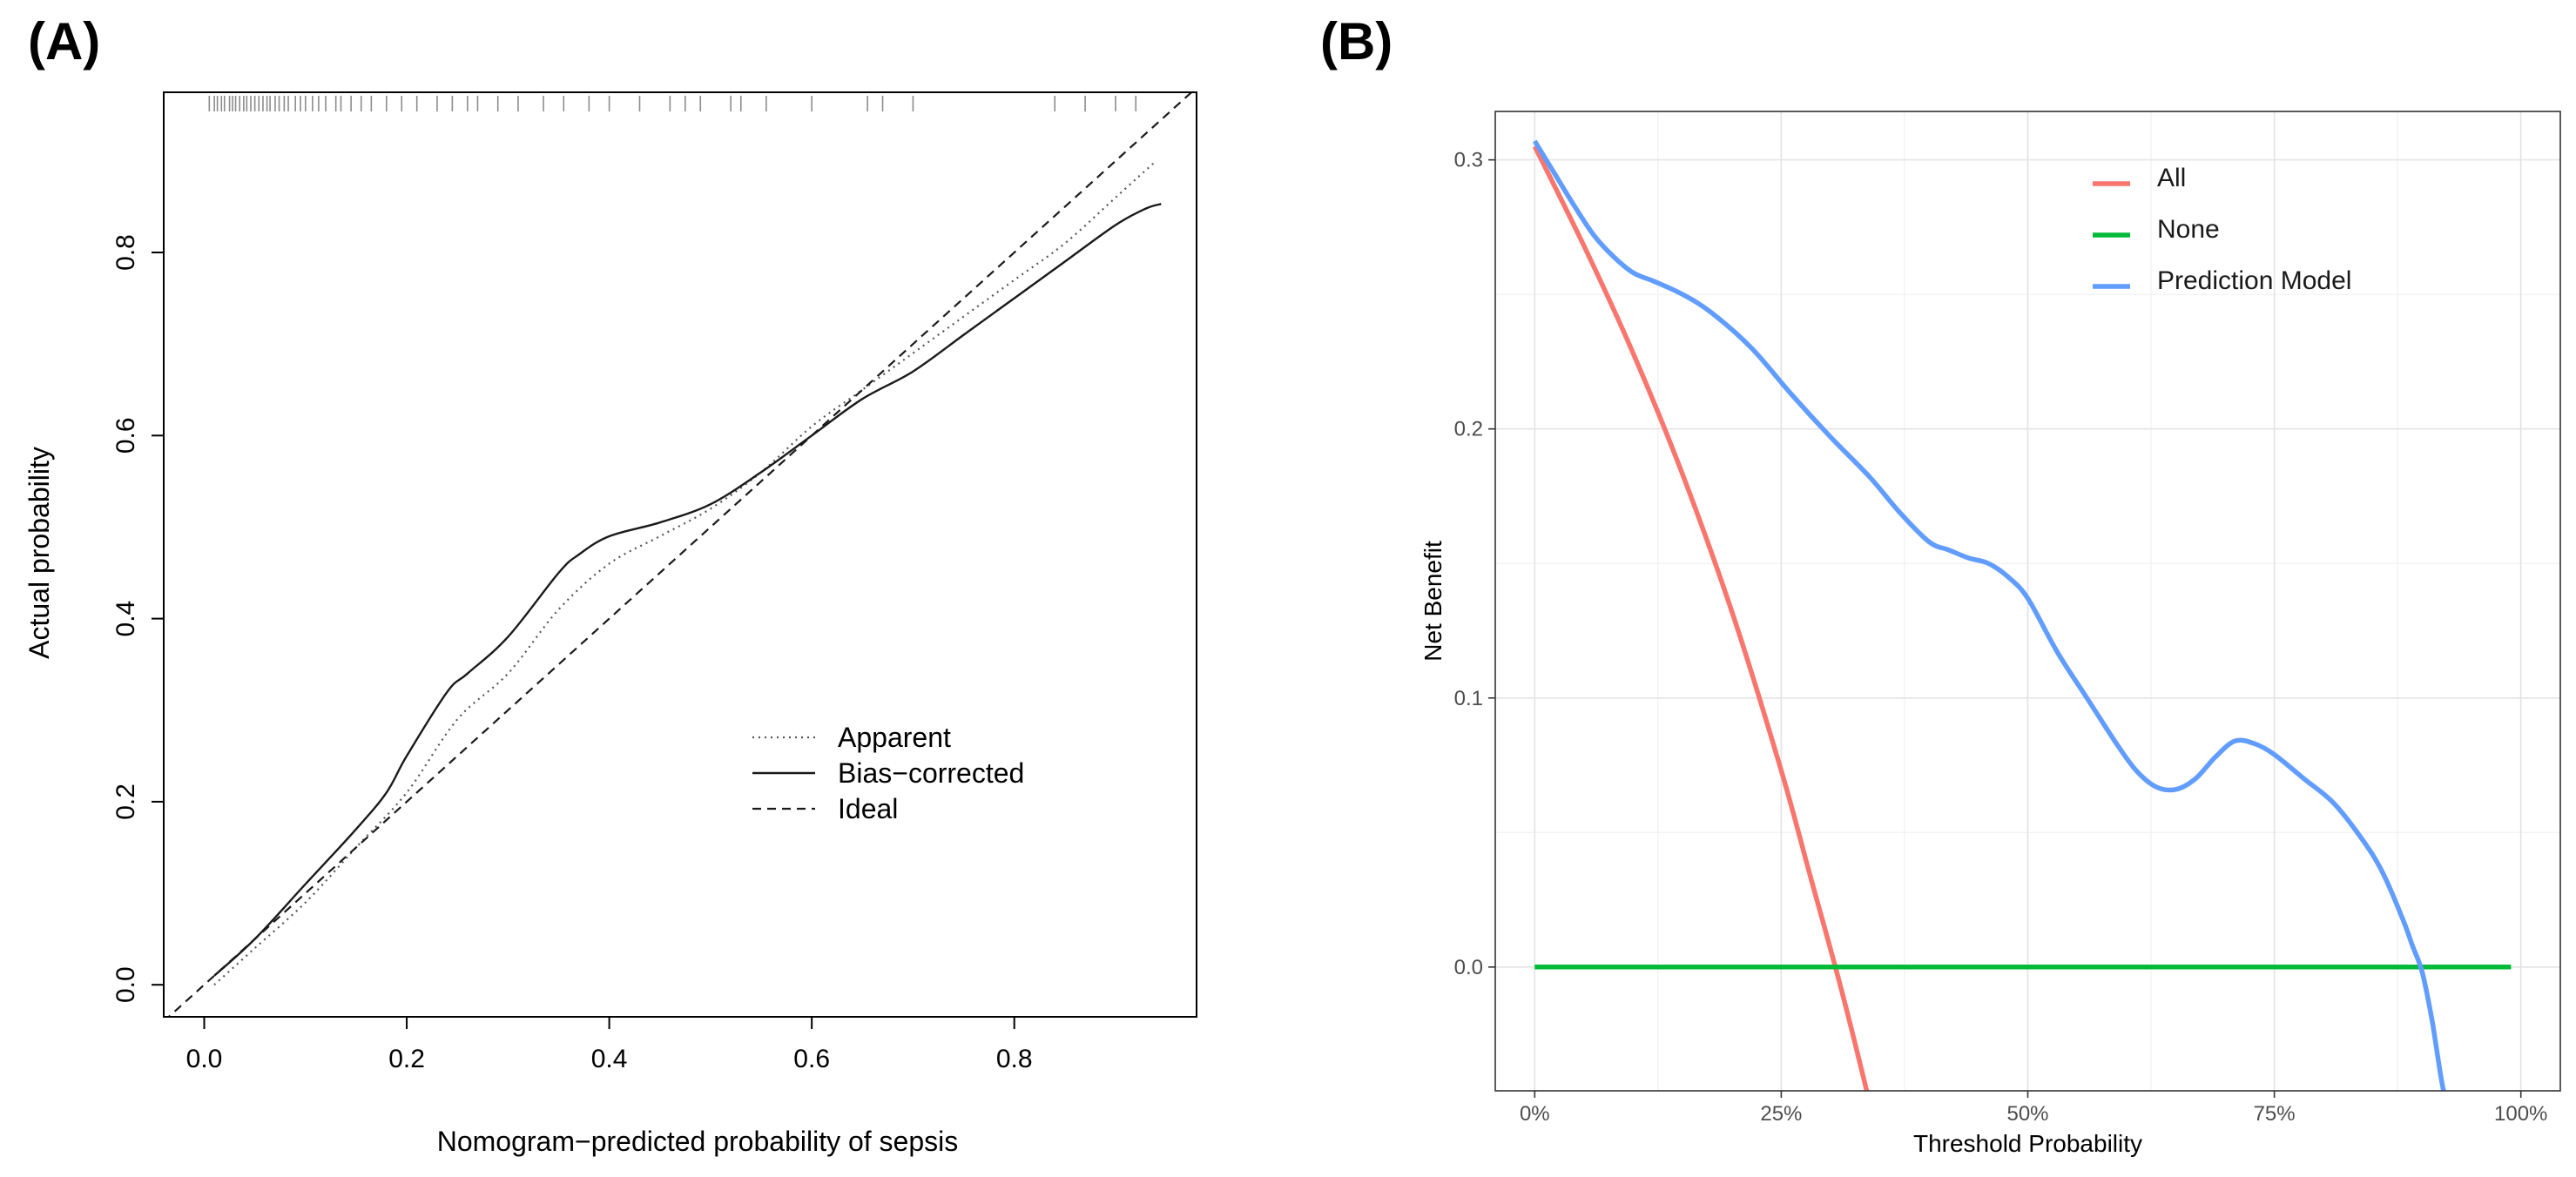 This screenshot has width=2576, height=1177. Describe the element at coordinates (698, 1141) in the screenshot. I see `x-axis-label: Nomogram−predicted probability of sepsis` at that location.